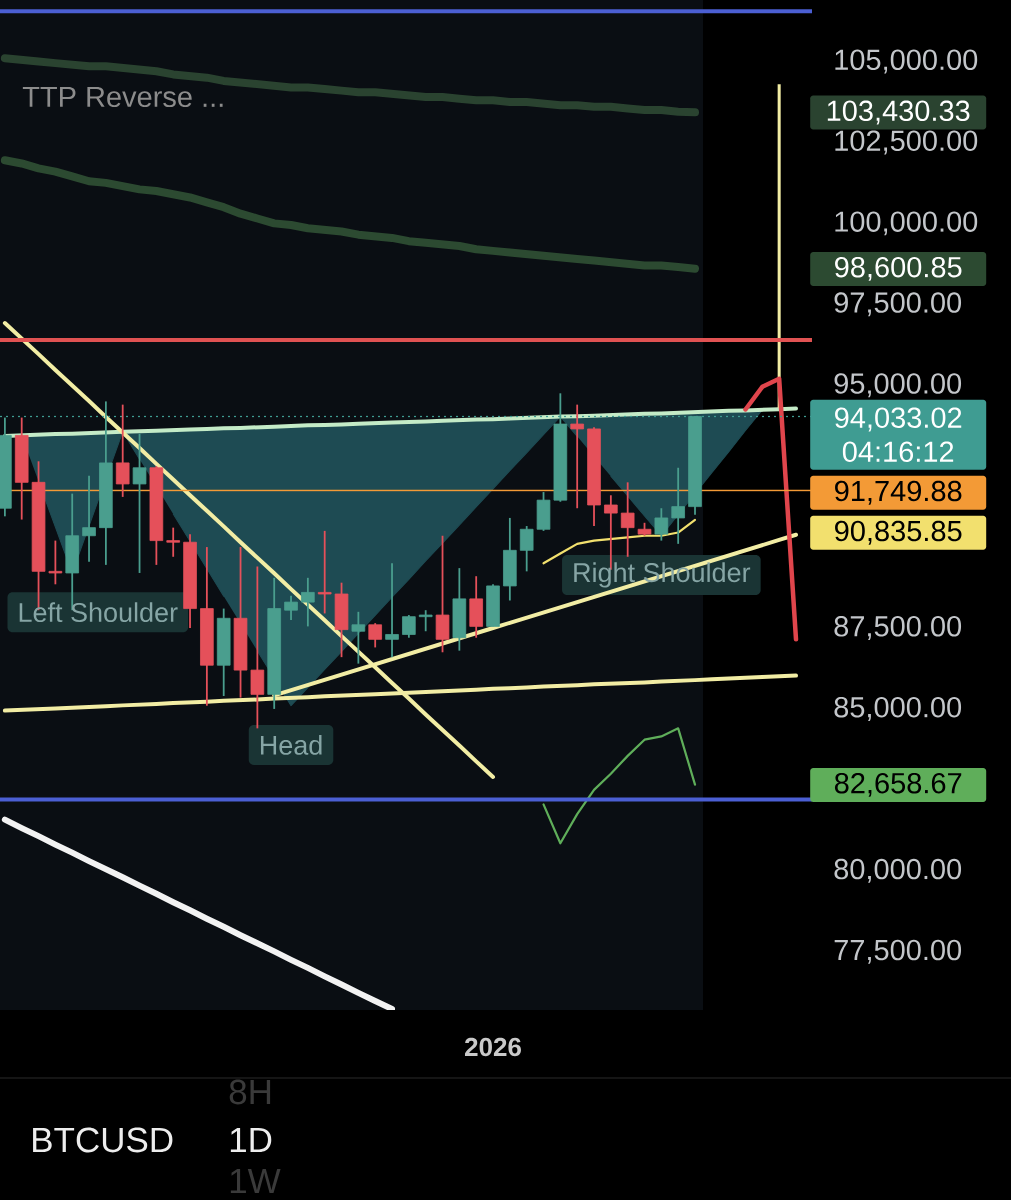 This screenshot has height=1200, width=1011. Describe the element at coordinates (898, 112) in the screenshot. I see `text: 103,430.33` at that location.